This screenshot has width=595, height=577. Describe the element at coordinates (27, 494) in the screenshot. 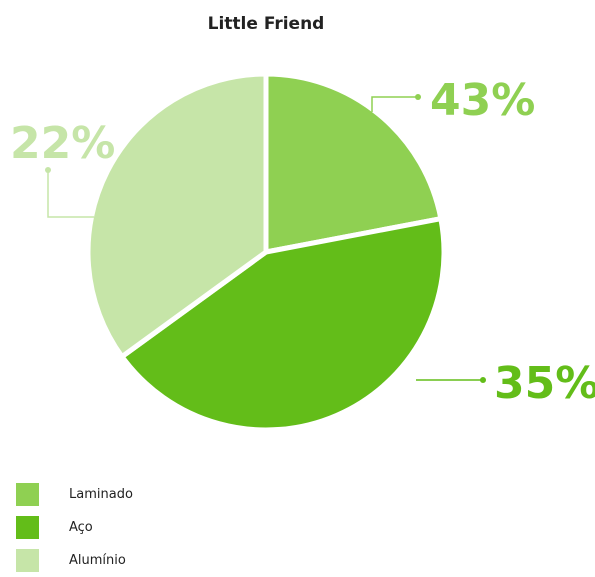

I see `legend-swatch-laminado` at that location.